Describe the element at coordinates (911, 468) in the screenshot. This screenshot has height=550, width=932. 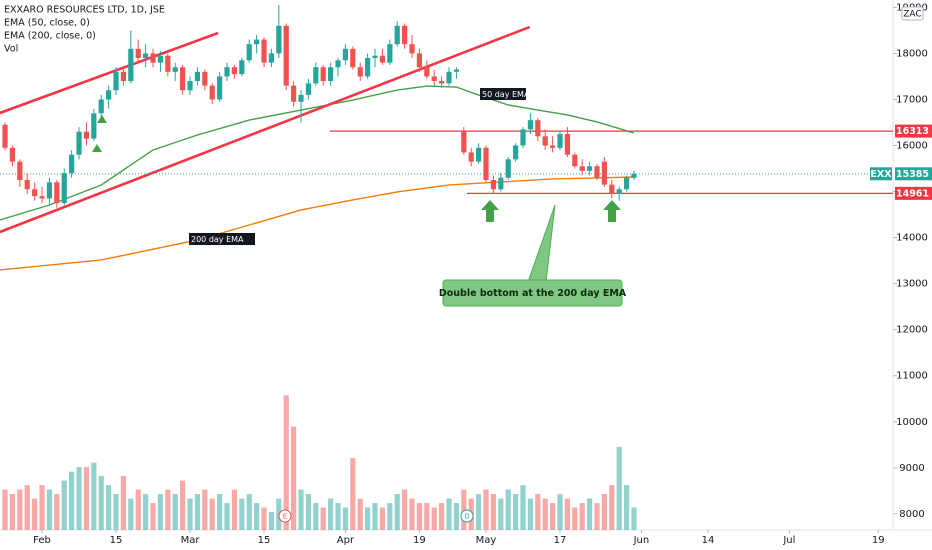
I see `y-tick-label: 9000` at that location.